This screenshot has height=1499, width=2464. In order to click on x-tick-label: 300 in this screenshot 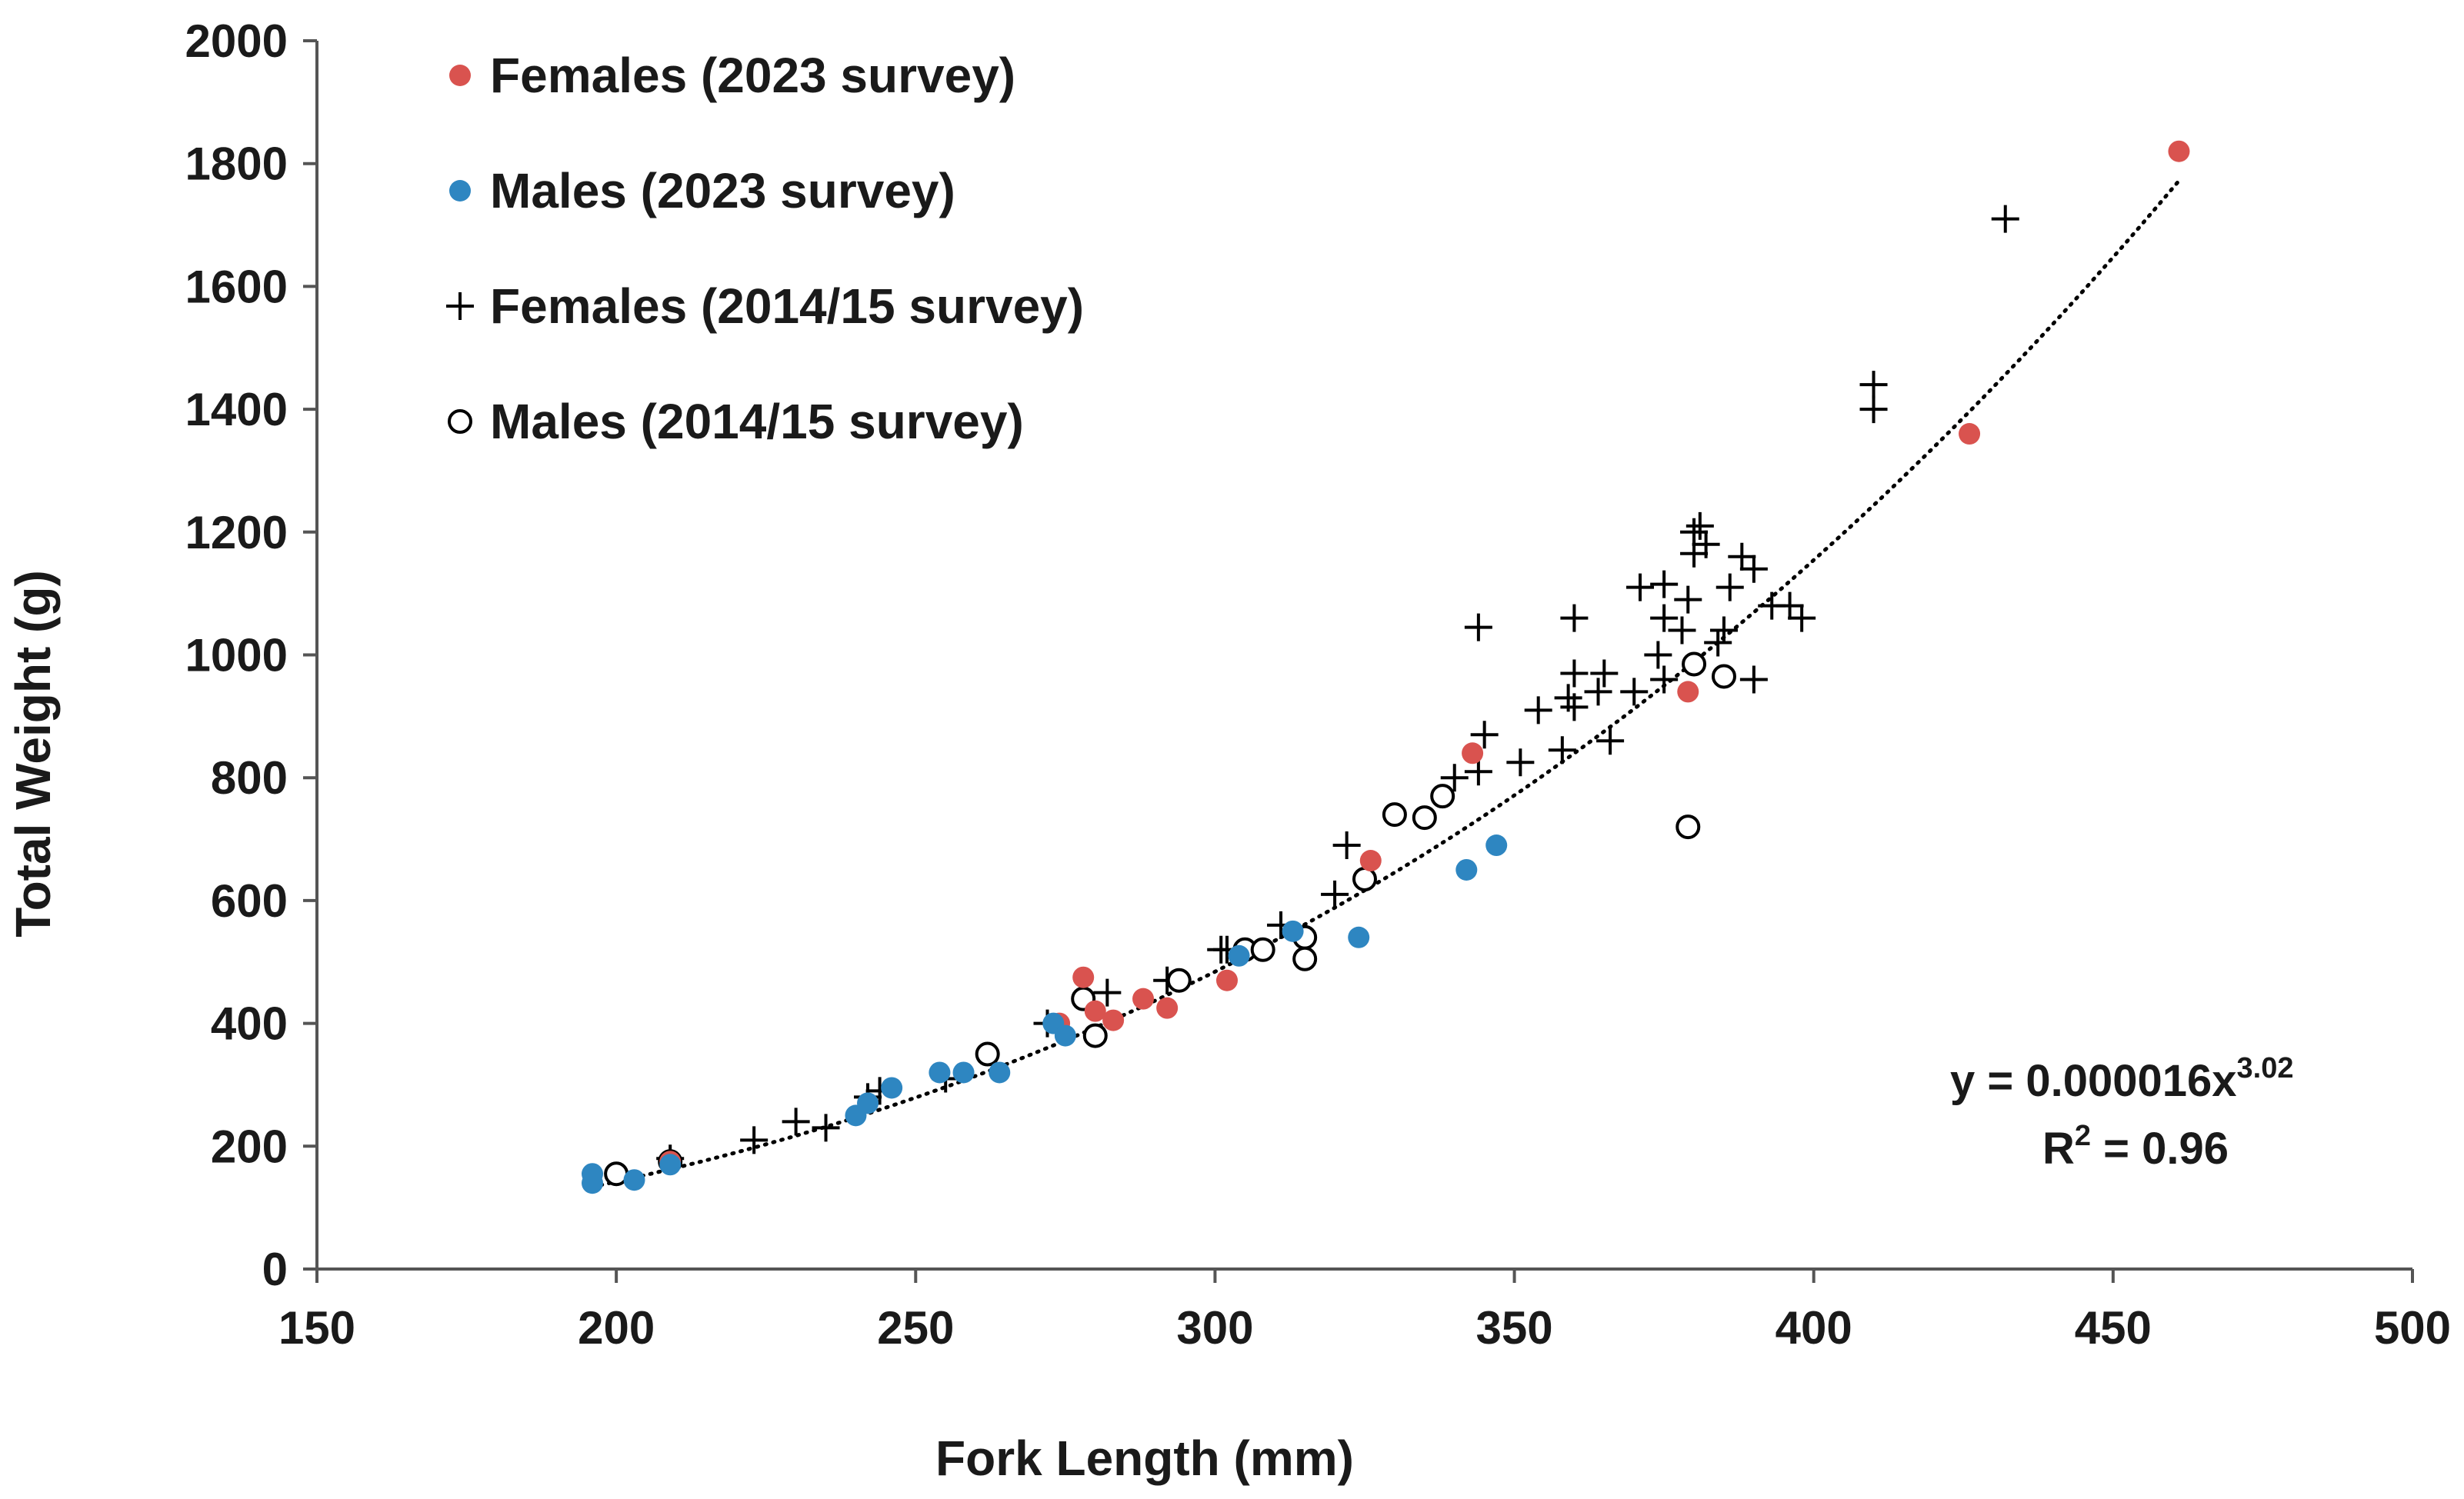, I will do `click(1214, 1328)`.